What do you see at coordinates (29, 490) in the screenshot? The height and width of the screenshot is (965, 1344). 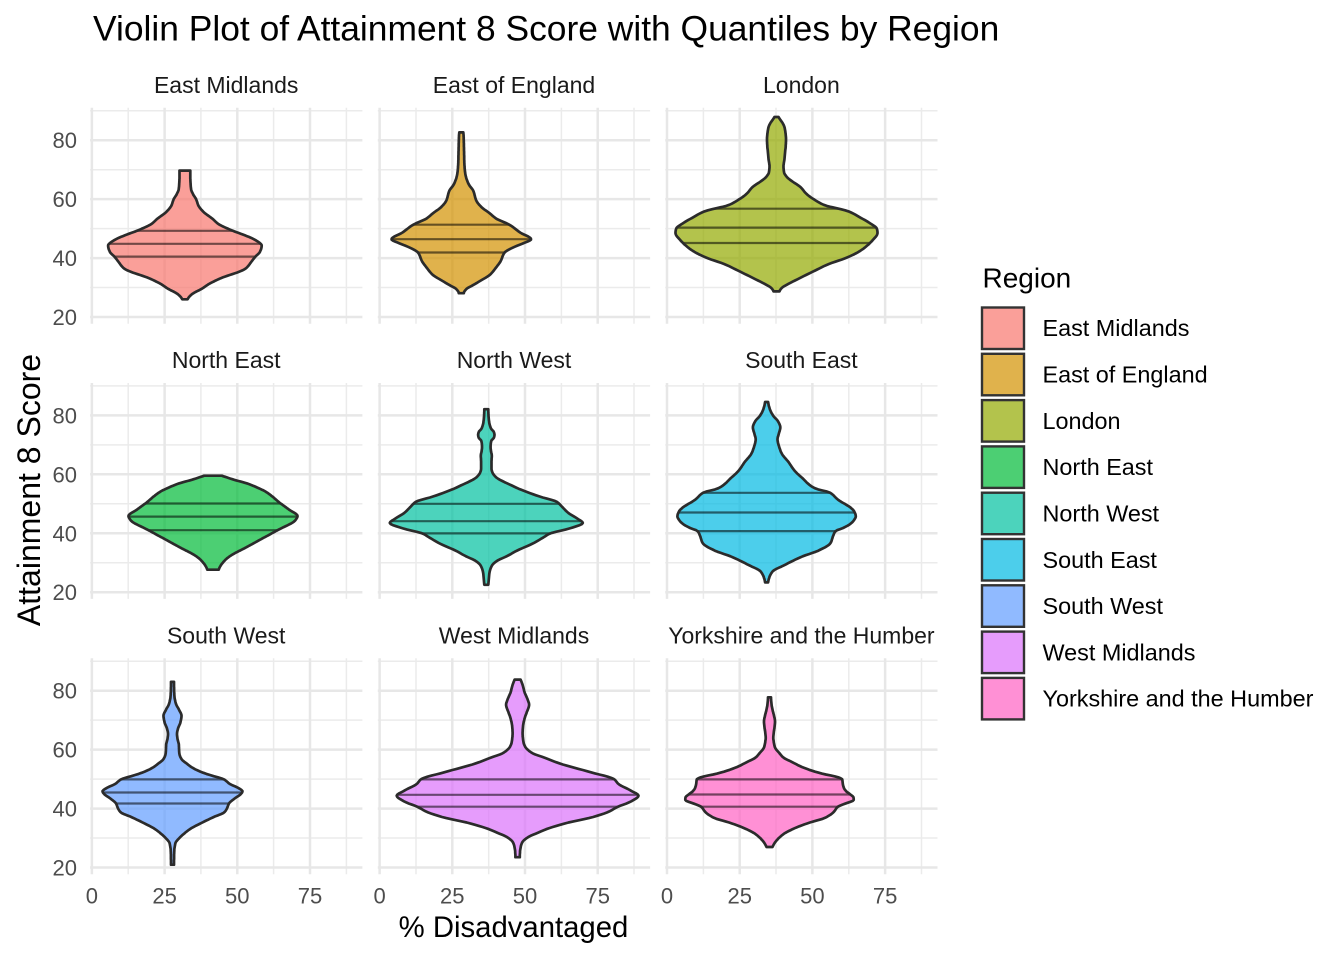 I see `svg-text: Attainment 8 Score` at bounding box center [29, 490].